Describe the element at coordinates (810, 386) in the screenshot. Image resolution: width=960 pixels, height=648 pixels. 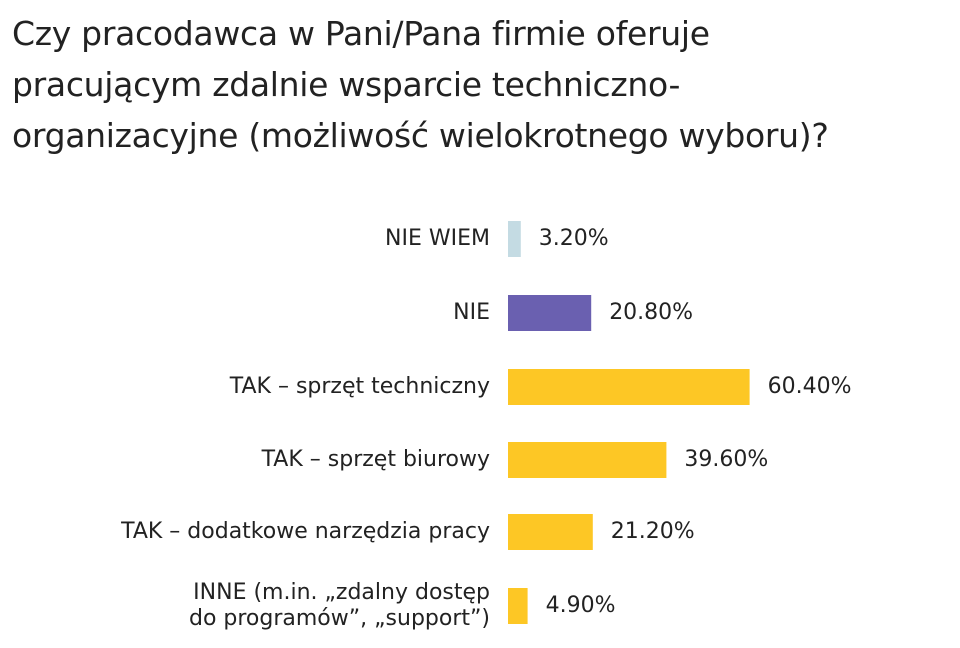
I see `value-label-2: 60.40%` at that location.